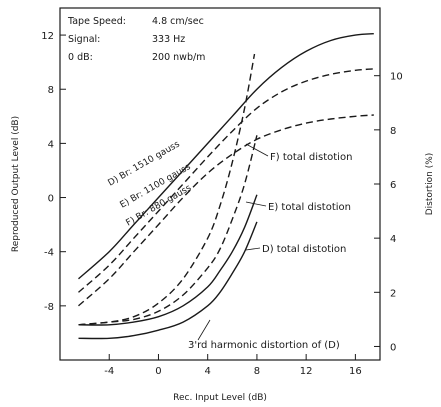 The height and width of the screenshot is (407, 441). What do you see at coordinates (178, 21) in the screenshot?
I see `info-value: 4.8 cm/sec` at bounding box center [178, 21].